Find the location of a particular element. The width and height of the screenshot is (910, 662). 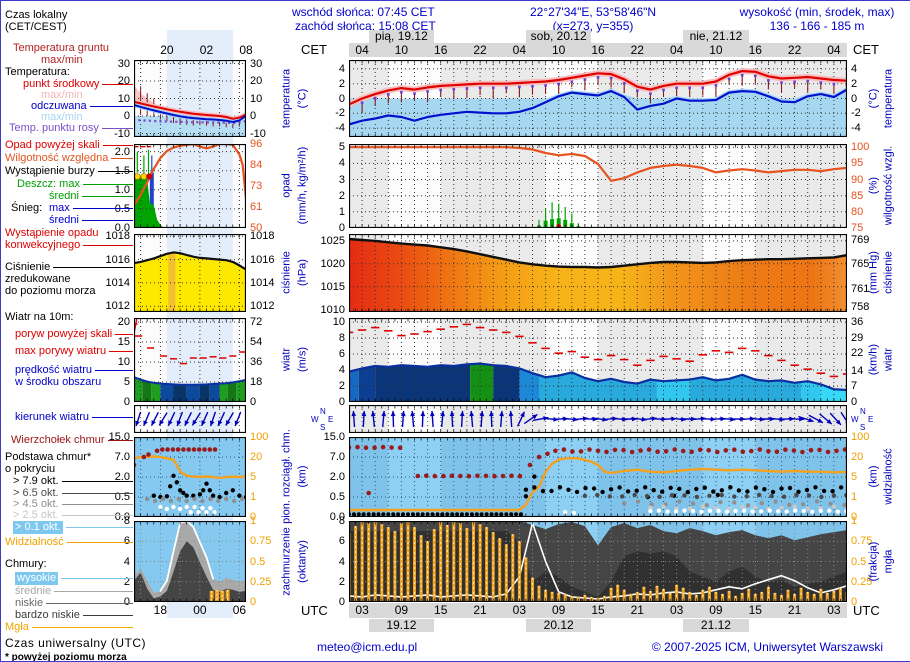

day-label-utc: 21.12 is located at coordinates (716, 625).